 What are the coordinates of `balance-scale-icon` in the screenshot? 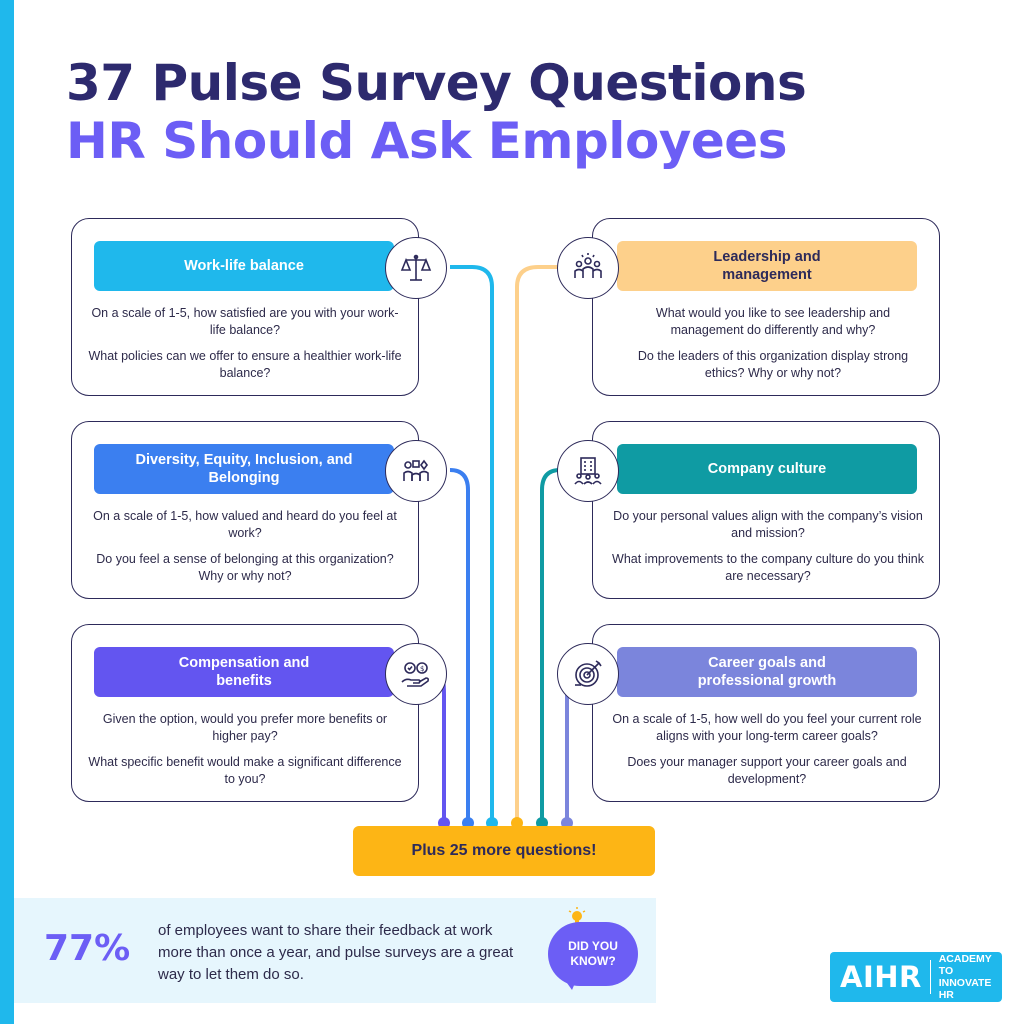 It's located at (416, 268).